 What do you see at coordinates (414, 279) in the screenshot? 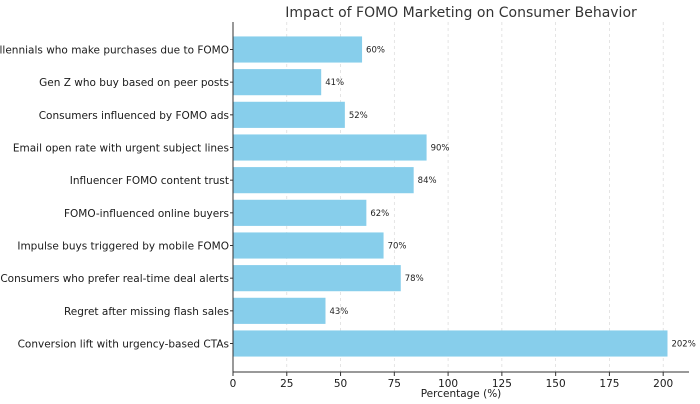
I see `value-label-7: 78%` at bounding box center [414, 279].